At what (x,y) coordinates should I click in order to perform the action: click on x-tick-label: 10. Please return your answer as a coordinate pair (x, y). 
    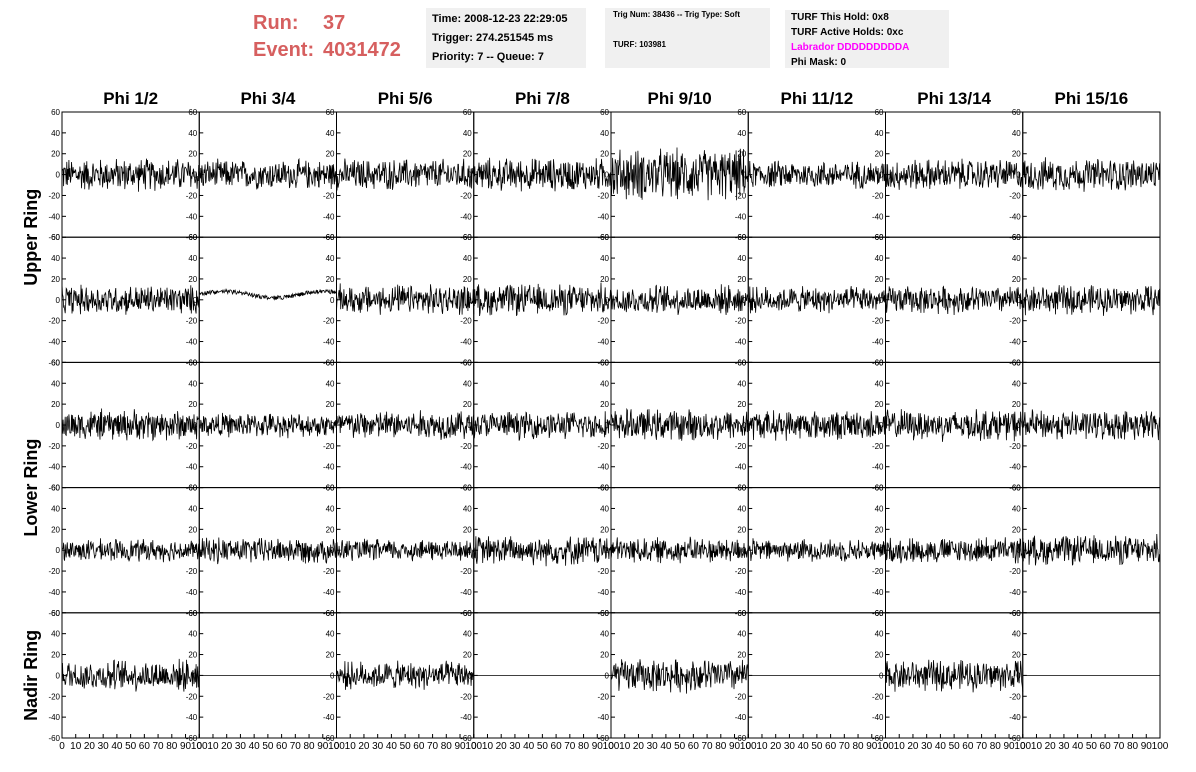
    Looking at the image, I should click on (1037, 746).